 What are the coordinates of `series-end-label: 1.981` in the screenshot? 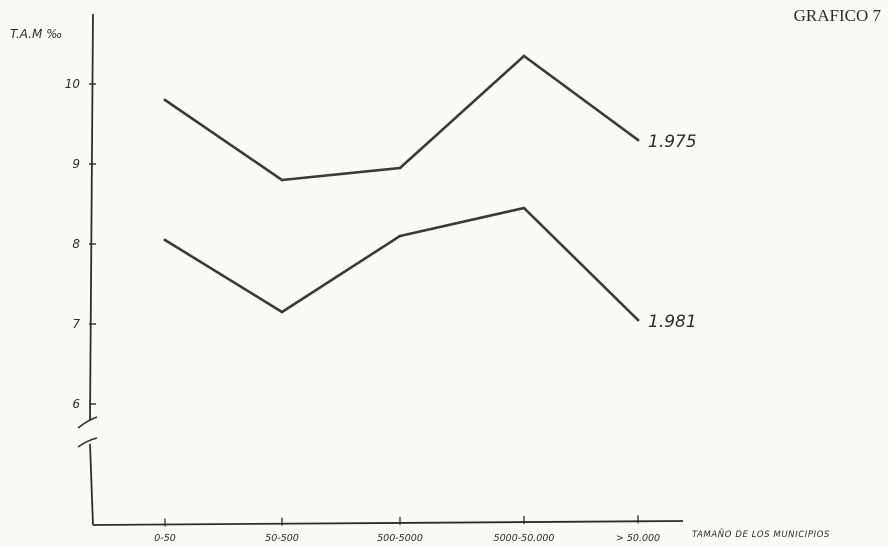 It's located at (672, 322).